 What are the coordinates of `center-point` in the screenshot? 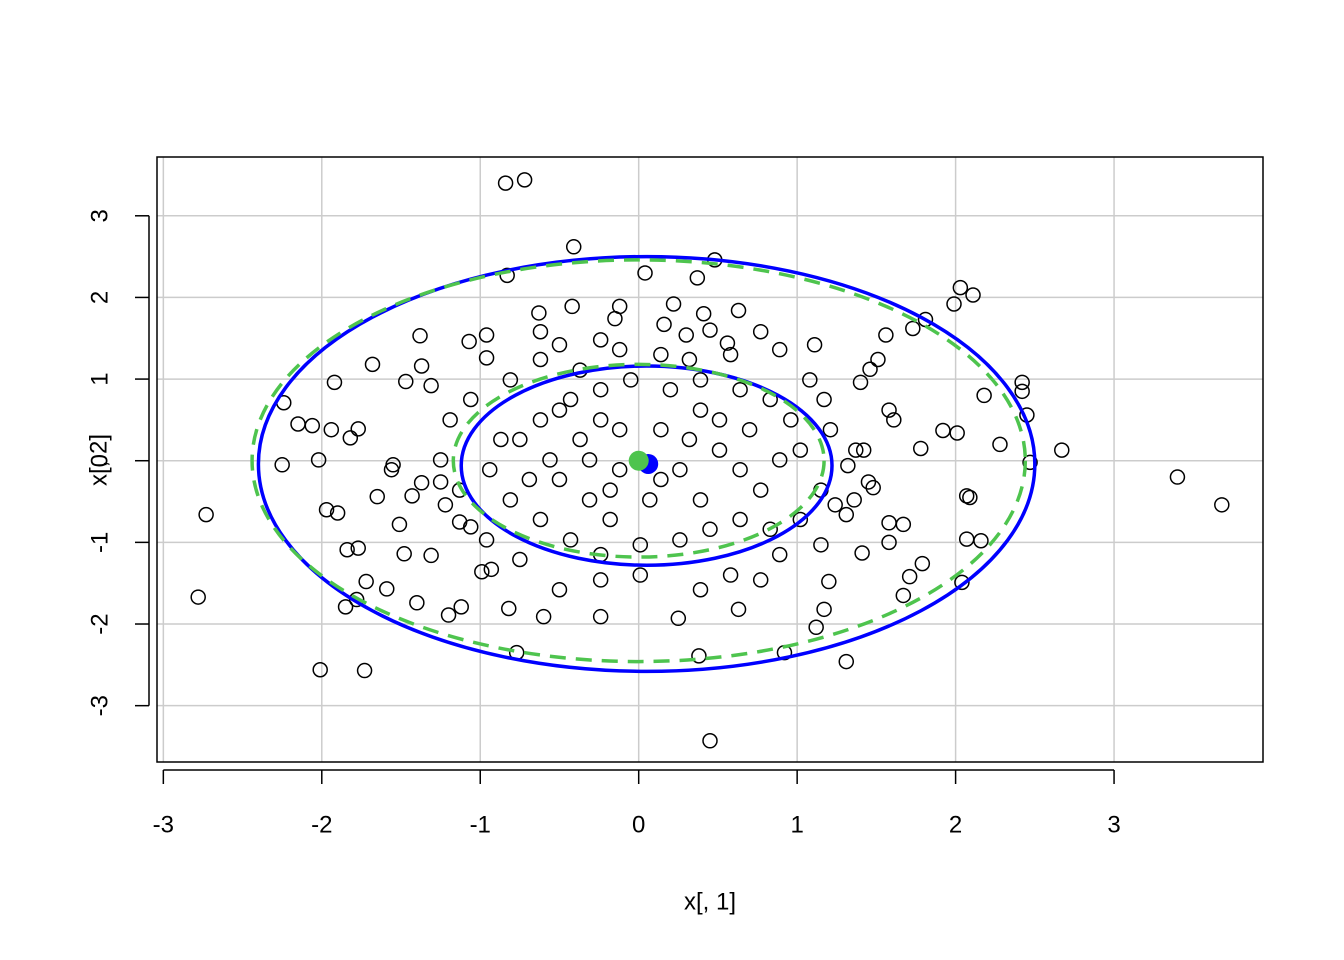 It's located at (638, 460).